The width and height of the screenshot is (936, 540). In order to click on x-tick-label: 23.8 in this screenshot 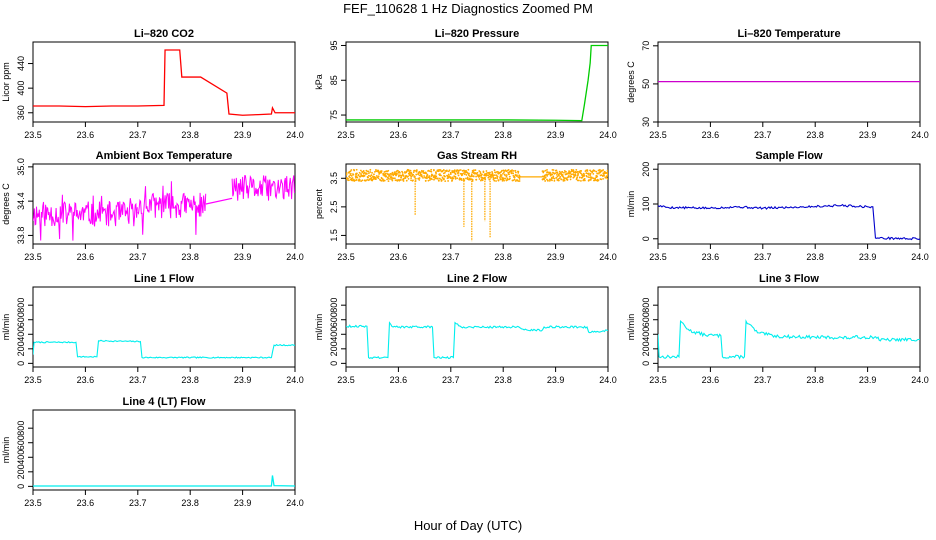, I will do `click(815, 135)`.